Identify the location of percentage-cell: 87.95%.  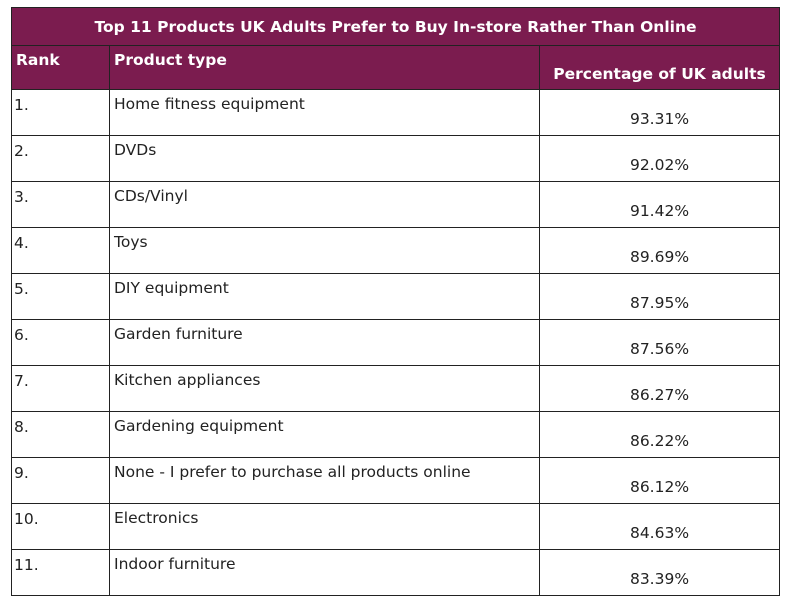
(659, 296).